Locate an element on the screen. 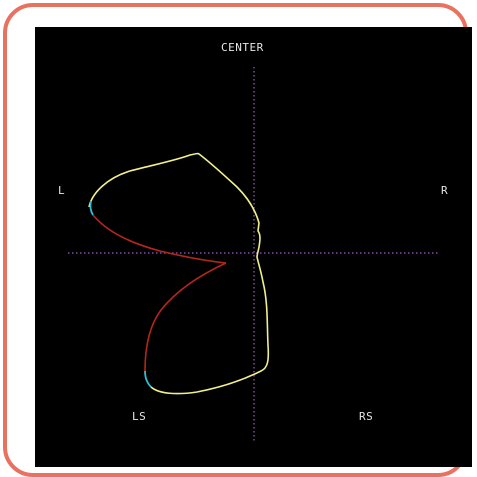 The height and width of the screenshot is (477, 477). channel-label-right-surround: RS is located at coordinates (366, 416).